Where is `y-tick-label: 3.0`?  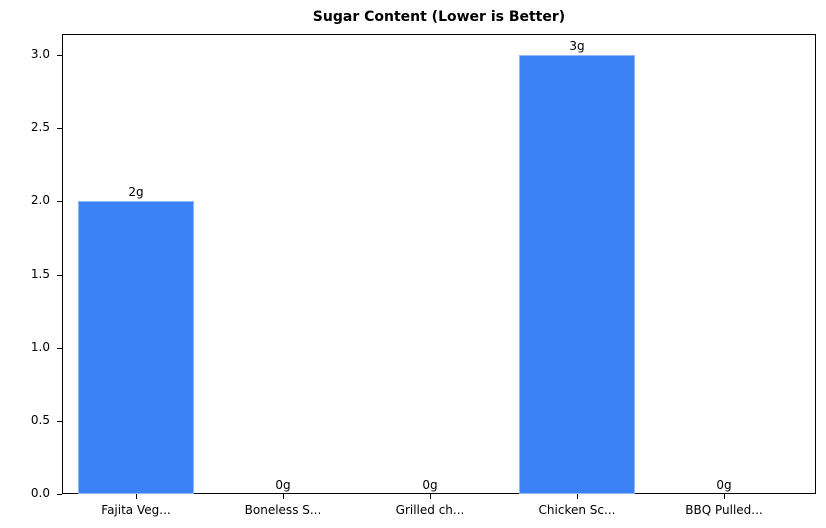
y-tick-label: 3.0 is located at coordinates (40, 54).